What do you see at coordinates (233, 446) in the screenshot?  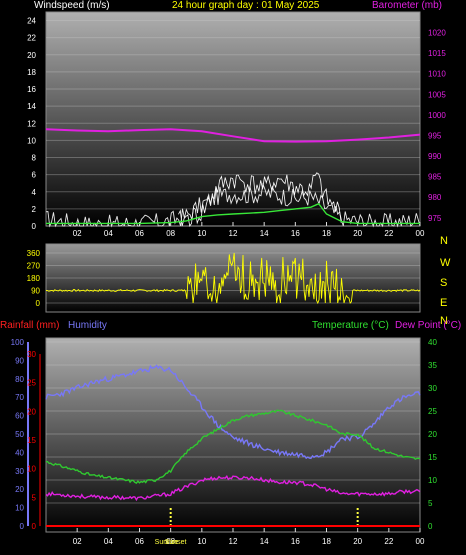 I see `temperature-line` at bounding box center [233, 446].